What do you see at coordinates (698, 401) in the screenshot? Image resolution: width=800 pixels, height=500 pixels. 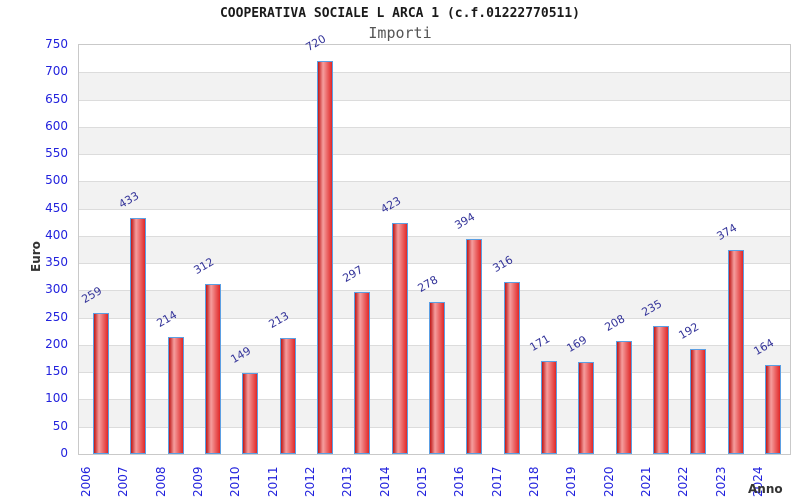 I see `bar-2022` at bounding box center [698, 401].